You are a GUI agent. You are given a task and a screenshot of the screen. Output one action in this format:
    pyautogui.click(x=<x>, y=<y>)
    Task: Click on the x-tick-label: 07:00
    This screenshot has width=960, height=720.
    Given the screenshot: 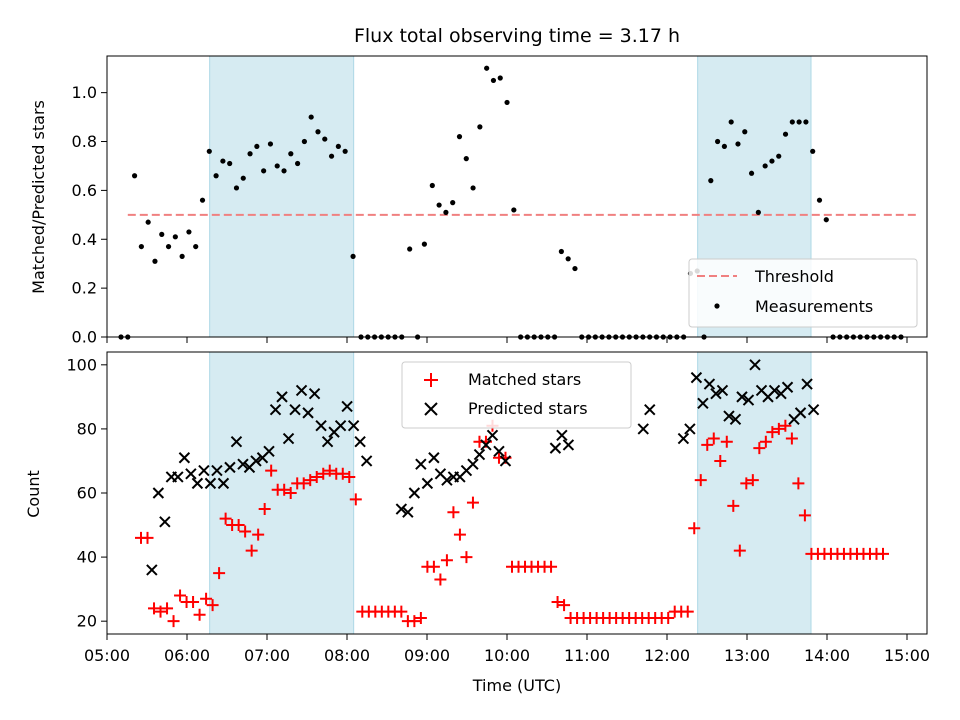 What is the action you would take?
    pyautogui.click(x=267, y=655)
    